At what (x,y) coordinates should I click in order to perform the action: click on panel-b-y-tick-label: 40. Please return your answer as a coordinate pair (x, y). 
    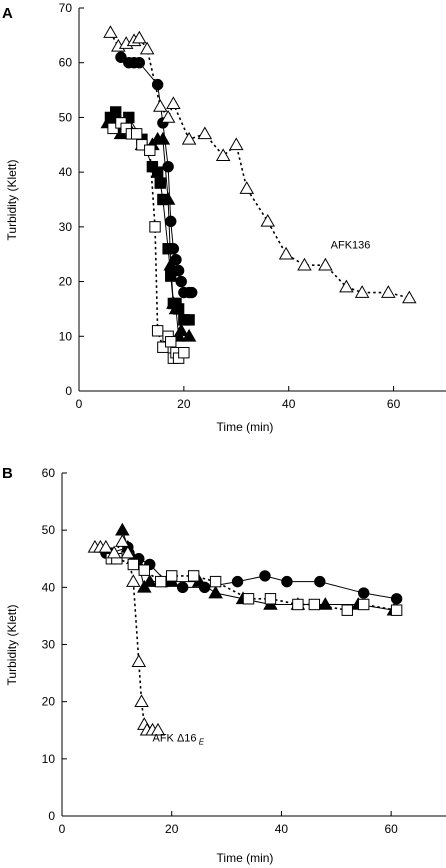
    Looking at the image, I should click on (49, 587).